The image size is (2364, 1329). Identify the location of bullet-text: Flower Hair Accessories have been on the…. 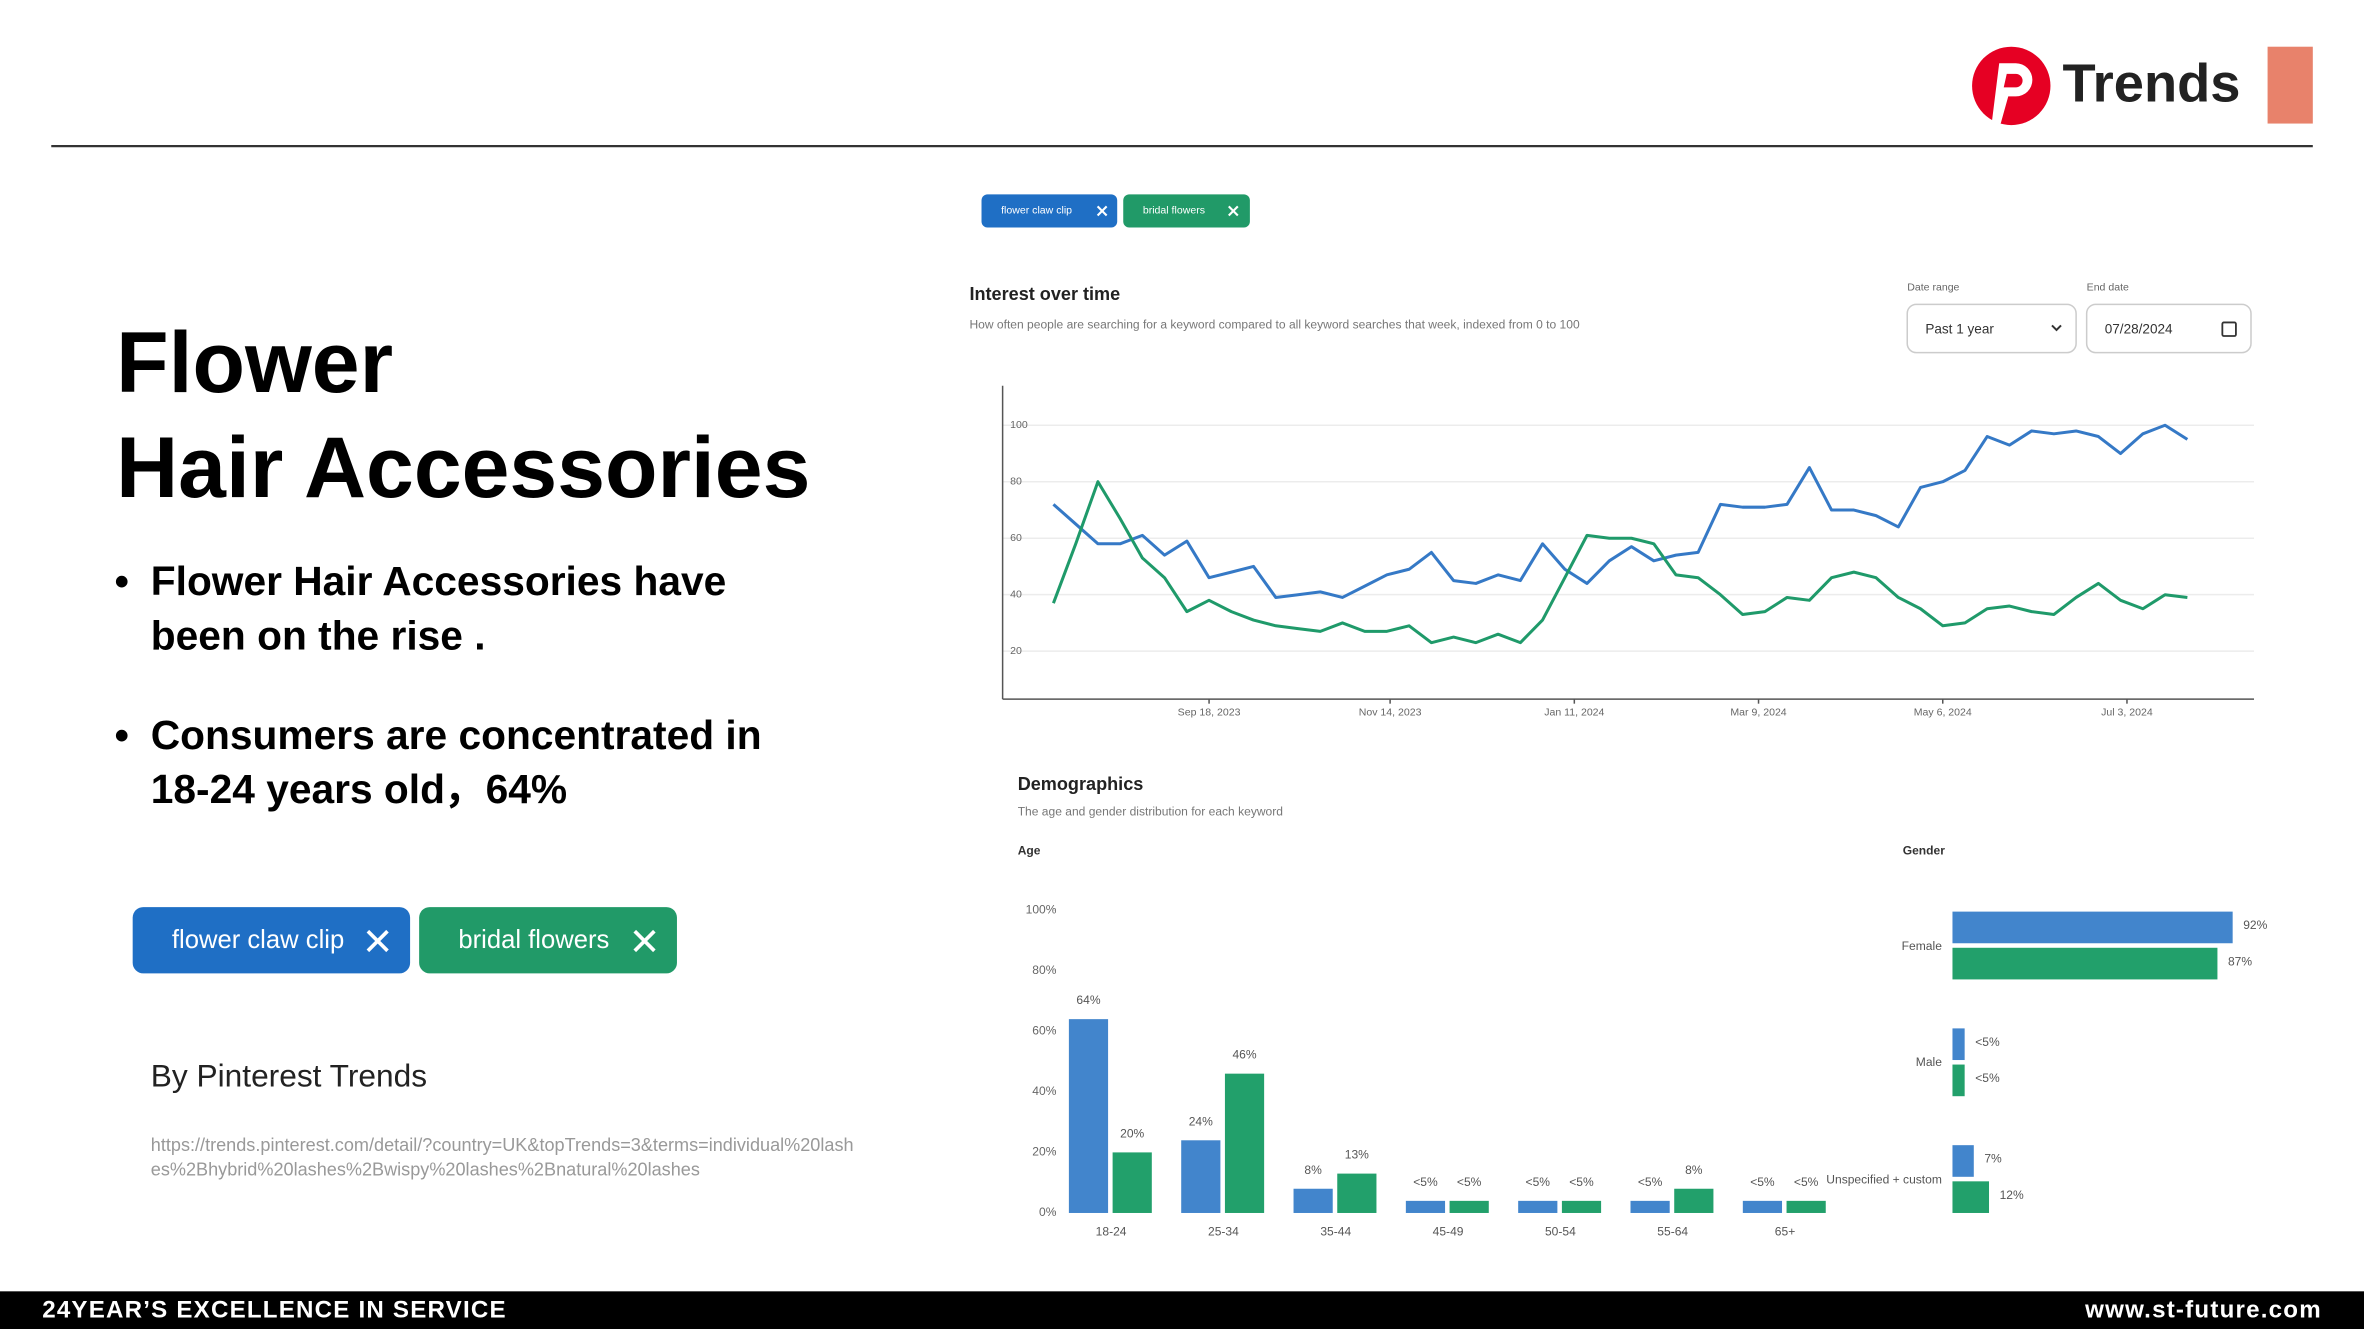
(438, 609).